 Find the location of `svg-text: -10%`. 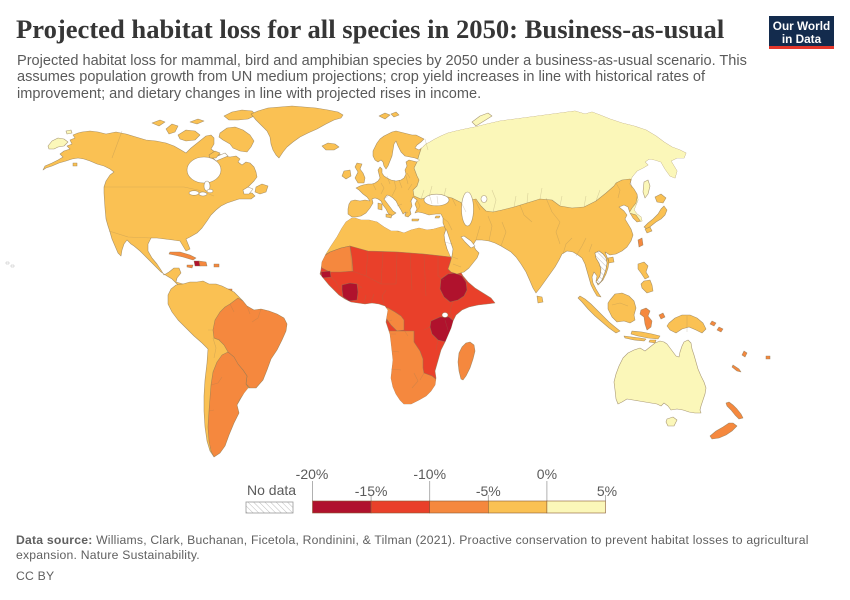

svg-text: -10% is located at coordinates (429, 474).